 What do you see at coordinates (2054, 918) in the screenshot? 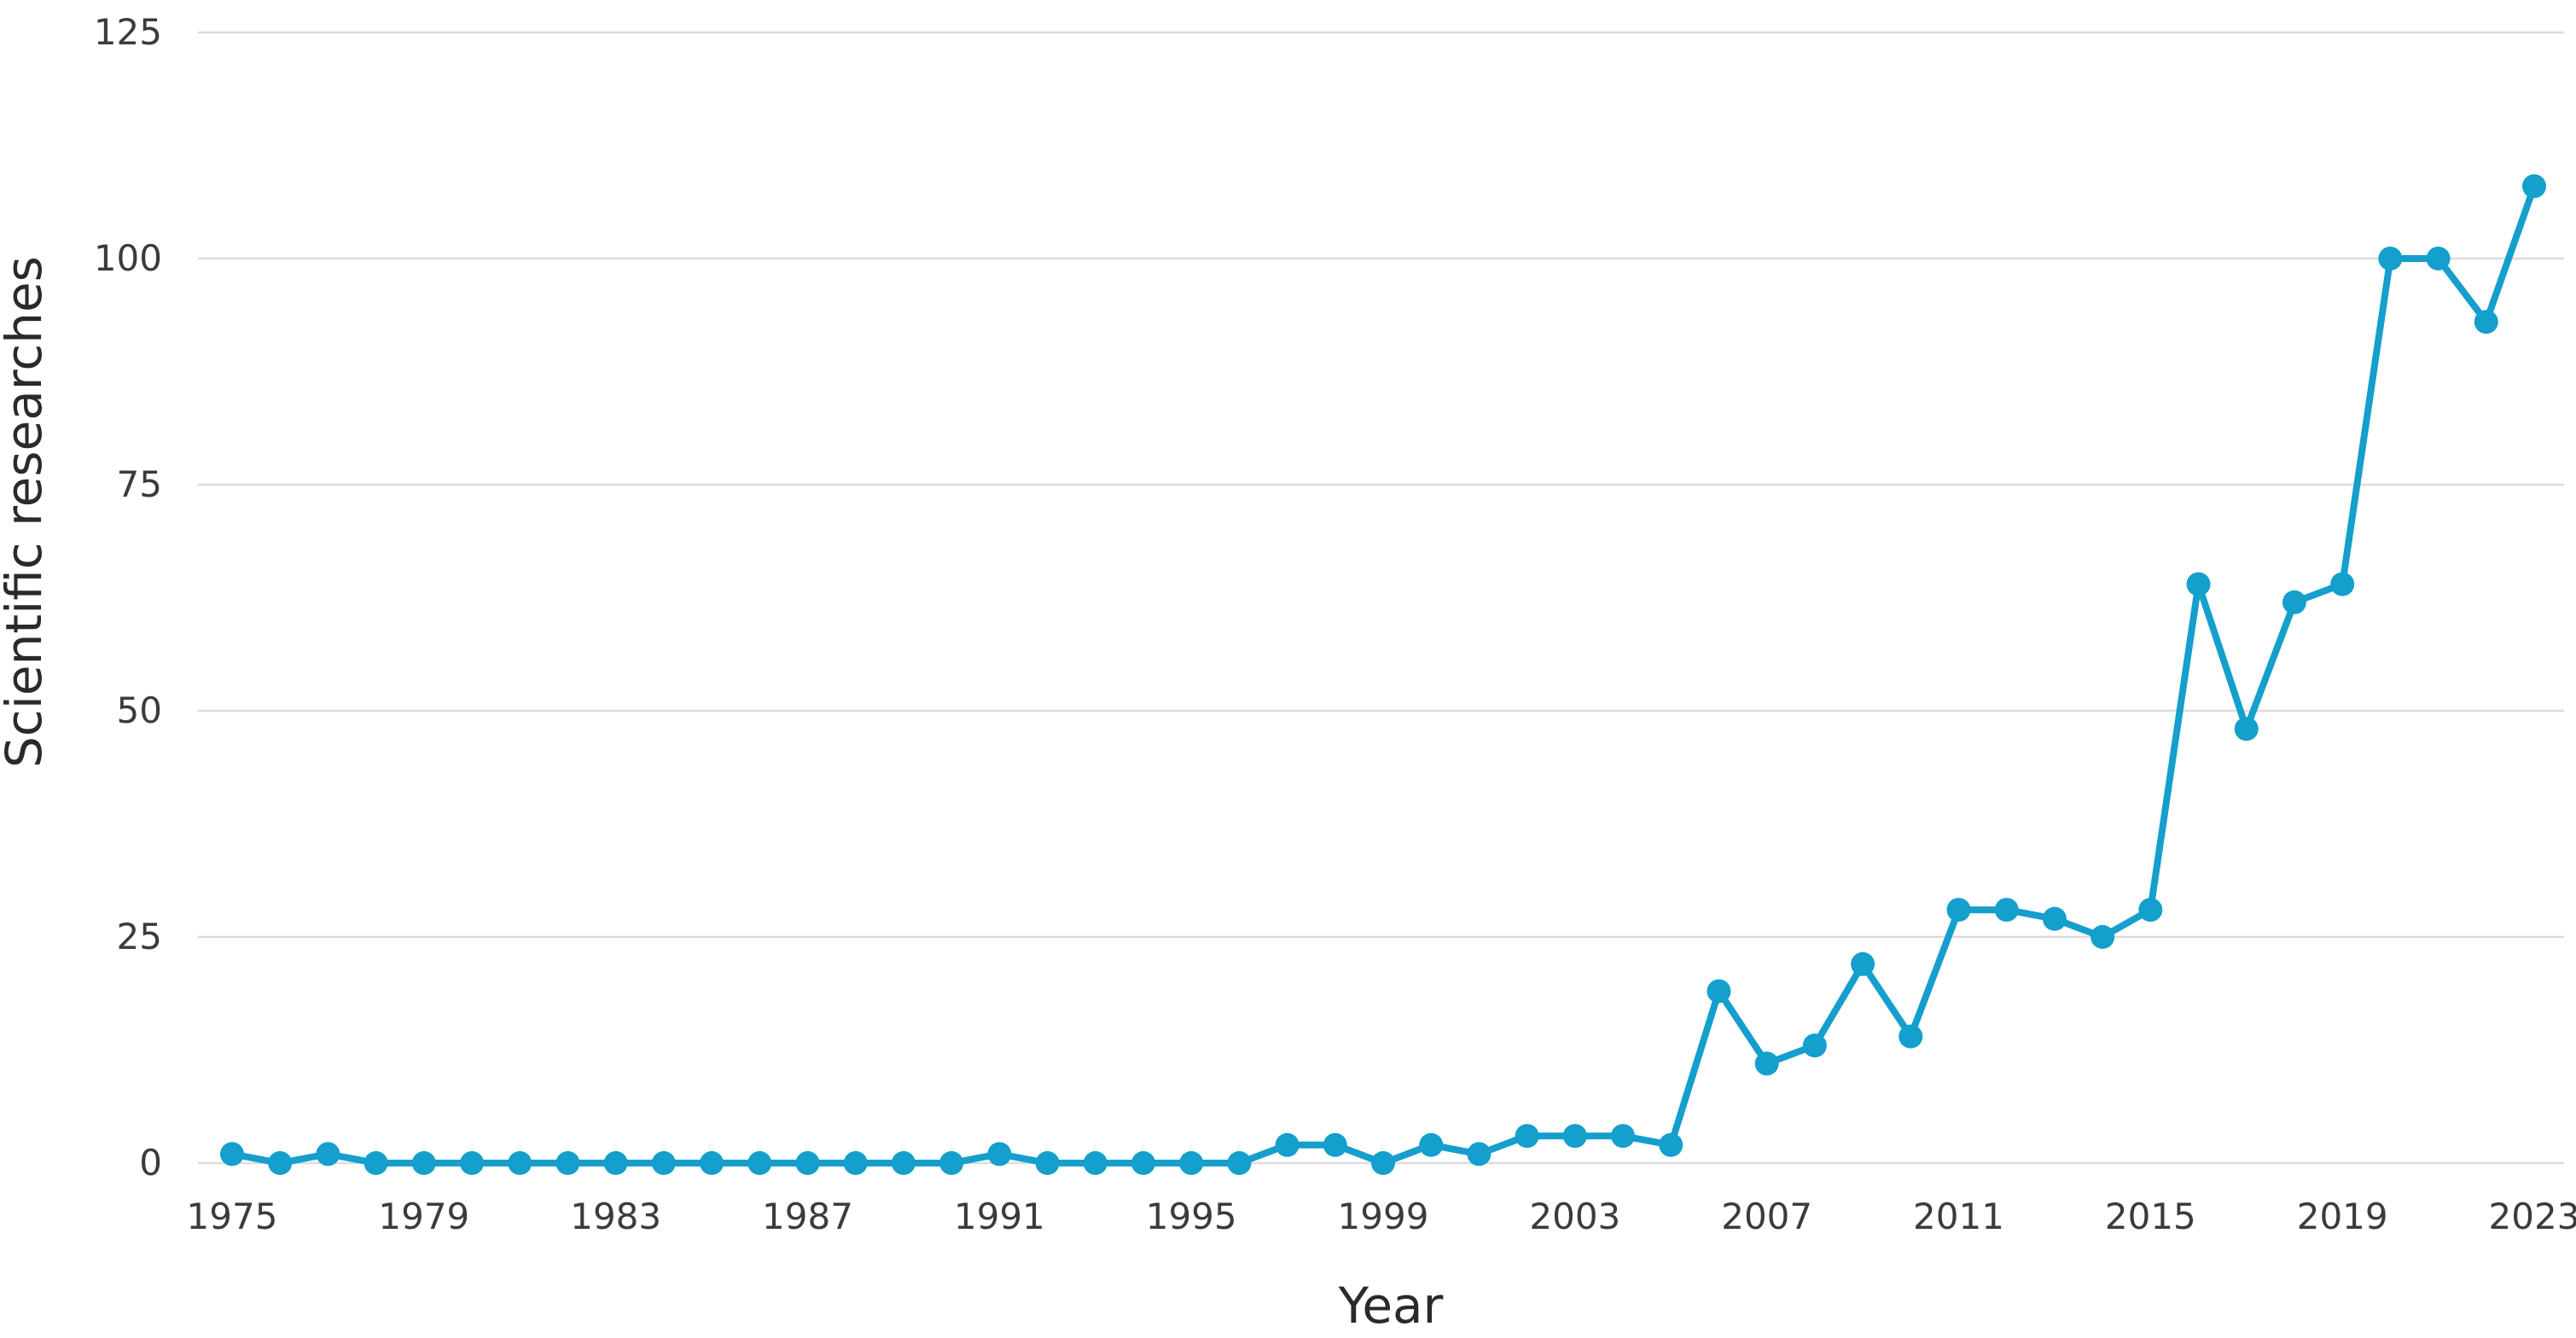
I see `data-point-2013` at bounding box center [2054, 918].